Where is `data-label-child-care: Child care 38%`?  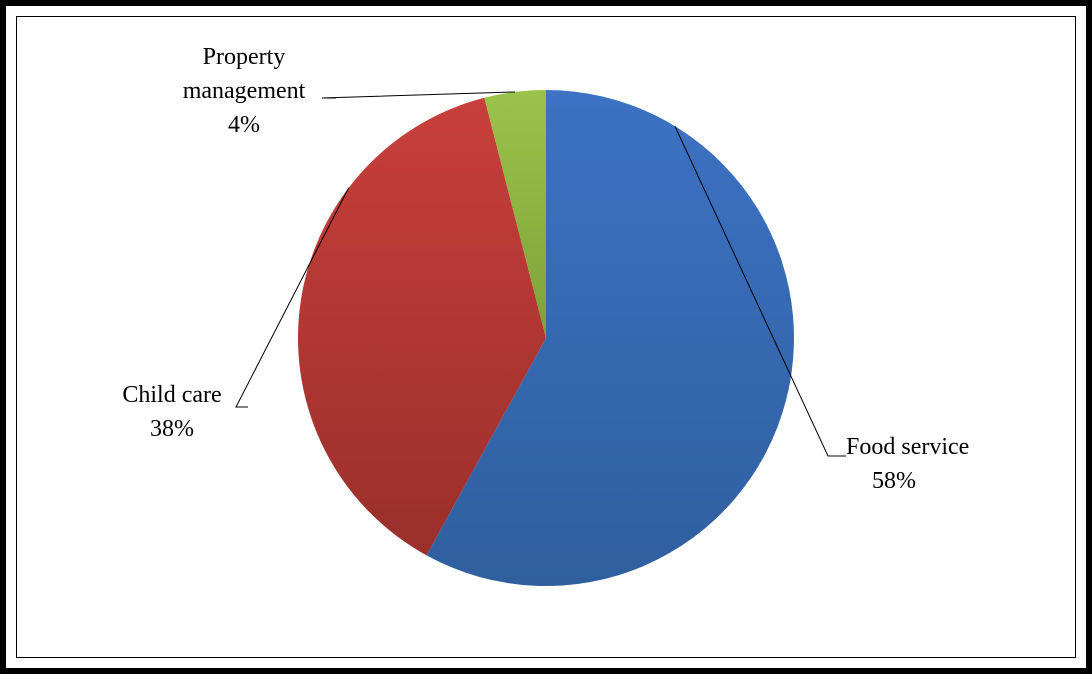 data-label-child-care: Child care 38% is located at coordinates (171, 412).